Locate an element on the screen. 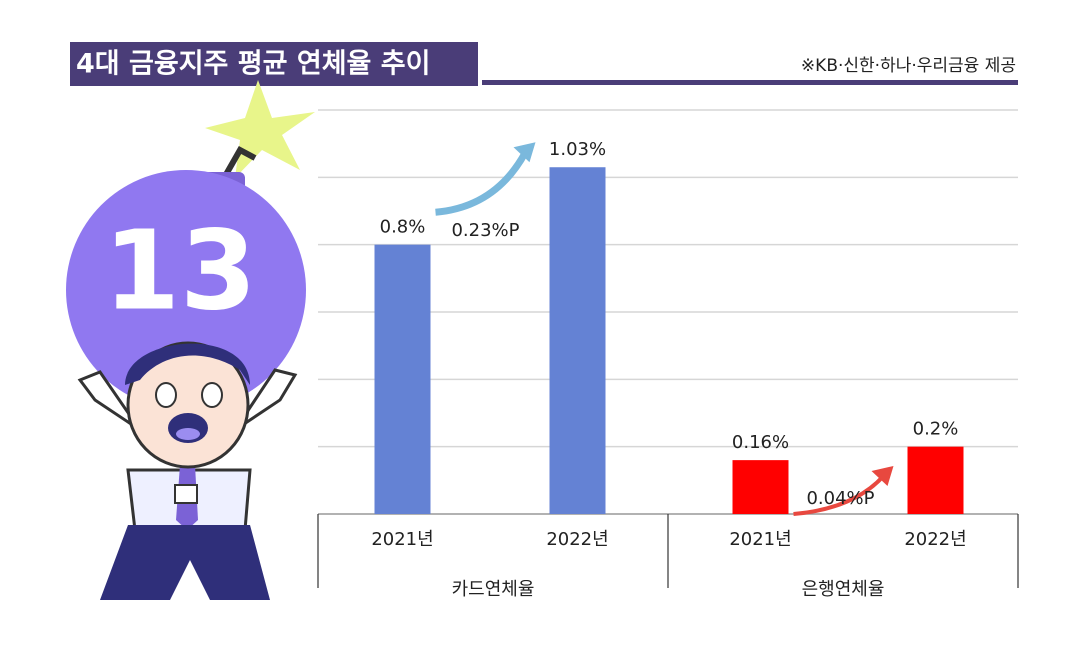  change-label: 0.04%P is located at coordinates (840, 498).